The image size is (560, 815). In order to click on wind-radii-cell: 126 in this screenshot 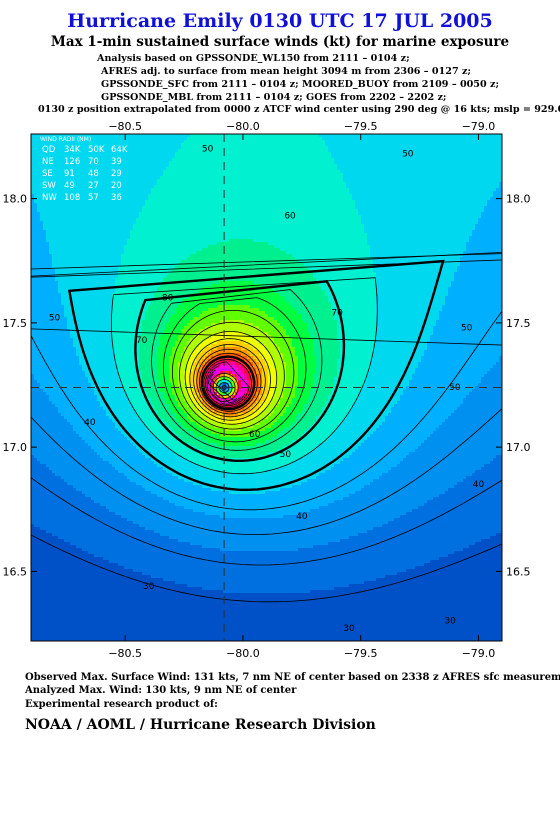, I will do `click(72, 162)`.